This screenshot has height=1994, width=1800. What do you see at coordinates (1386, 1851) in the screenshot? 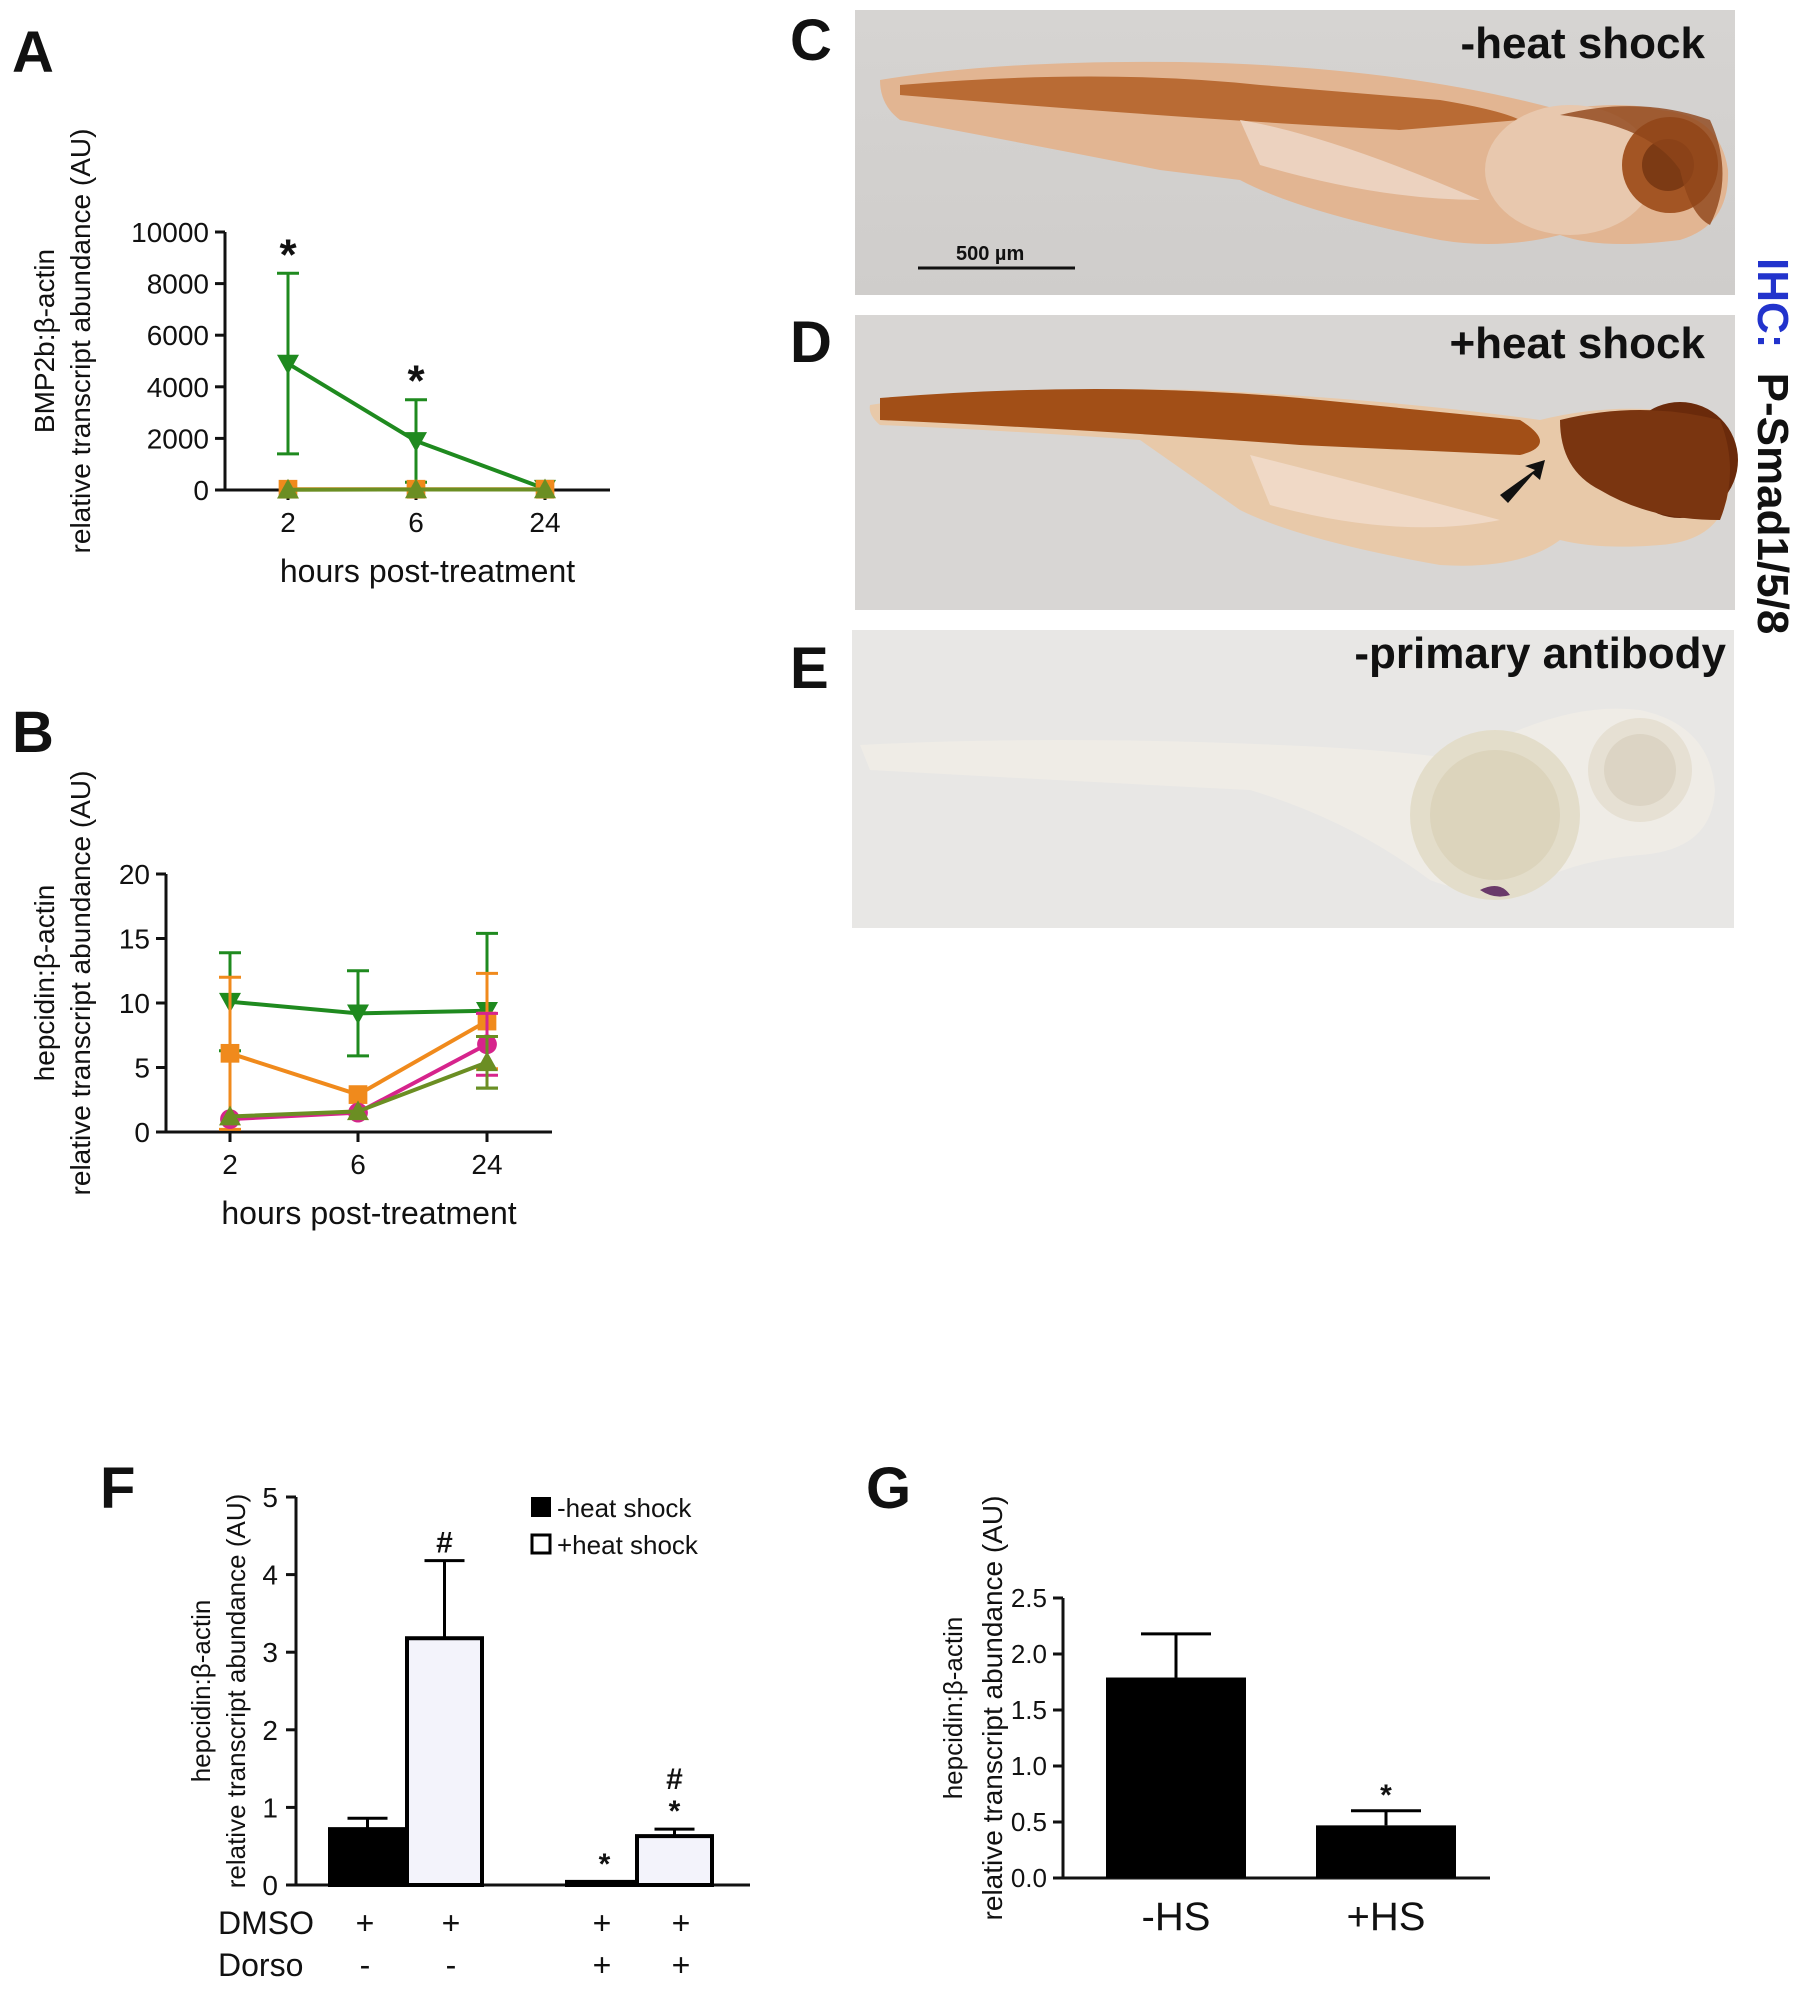
I see `bar-+HS` at bounding box center [1386, 1851].